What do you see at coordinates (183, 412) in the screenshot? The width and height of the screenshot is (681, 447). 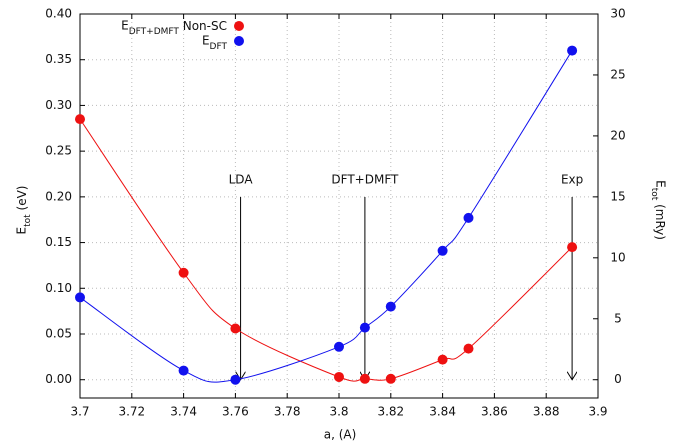 I see `x-tick-label: 3.74` at bounding box center [183, 412].